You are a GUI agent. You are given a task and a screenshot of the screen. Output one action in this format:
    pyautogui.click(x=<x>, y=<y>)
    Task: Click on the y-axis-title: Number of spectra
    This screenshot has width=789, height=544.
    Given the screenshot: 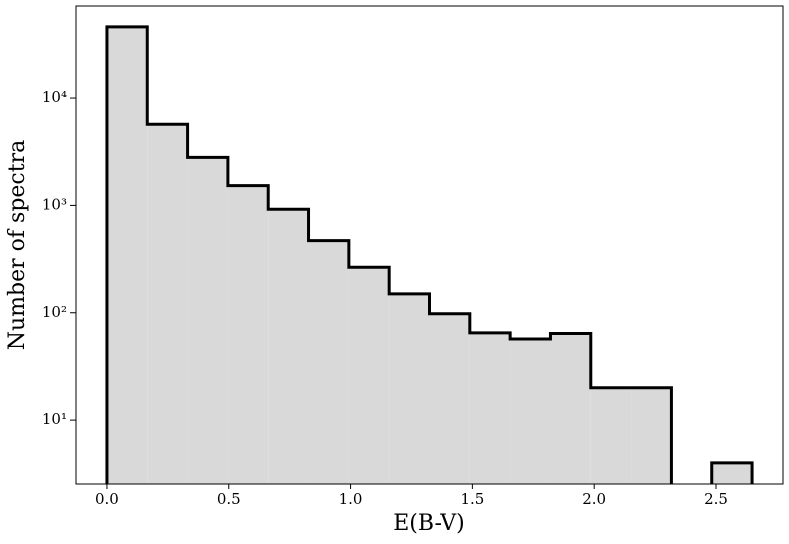 What is the action you would take?
    pyautogui.click(x=17, y=245)
    